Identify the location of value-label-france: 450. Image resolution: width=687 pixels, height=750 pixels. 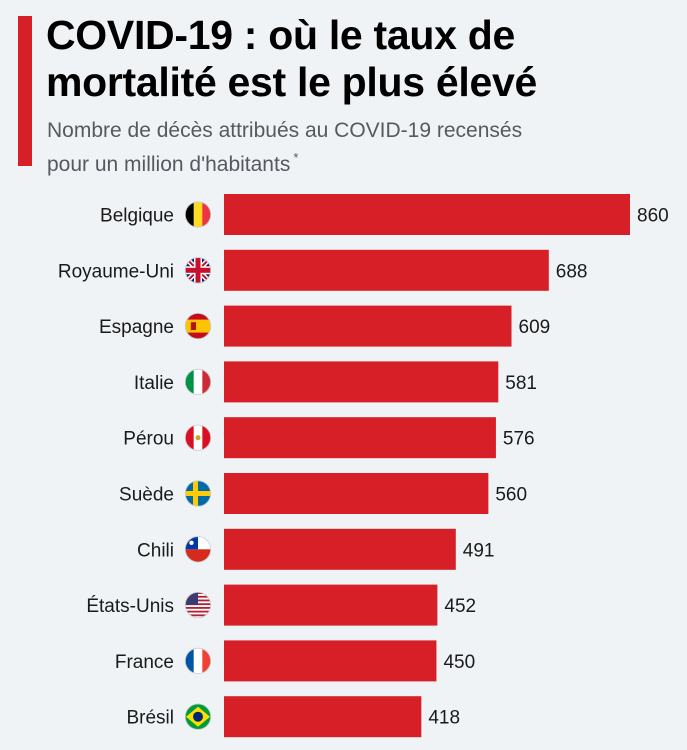
(459, 662).